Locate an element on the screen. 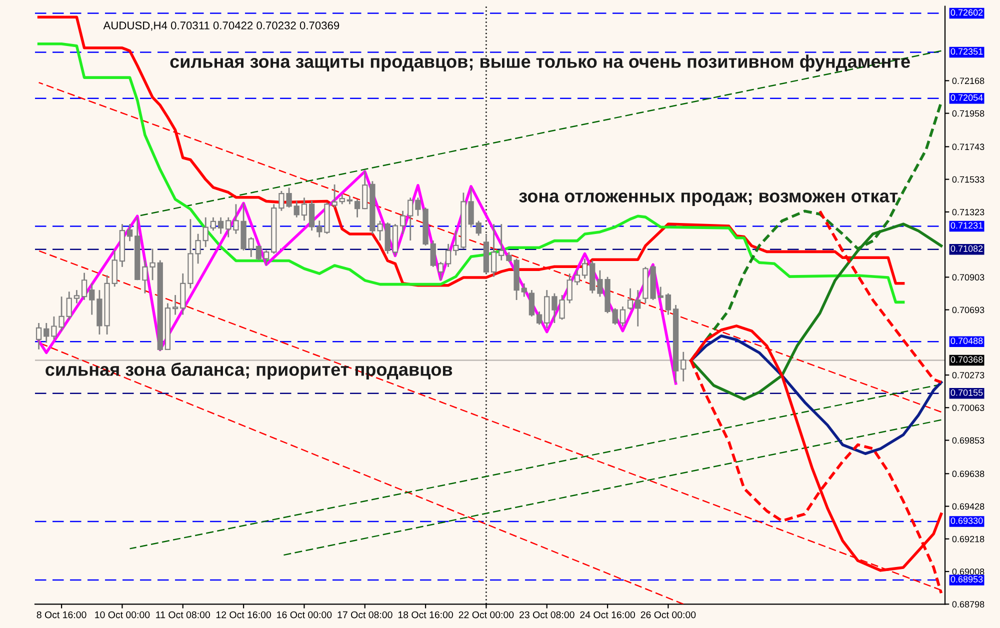 Image resolution: width=1000 pixels, height=628 pixels. ref-line-label: 0.71082 is located at coordinates (966, 248).